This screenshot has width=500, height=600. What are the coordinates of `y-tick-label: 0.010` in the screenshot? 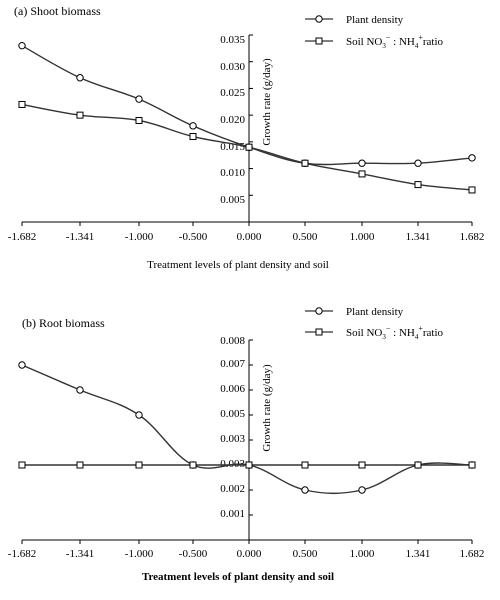 It's located at (232, 173).